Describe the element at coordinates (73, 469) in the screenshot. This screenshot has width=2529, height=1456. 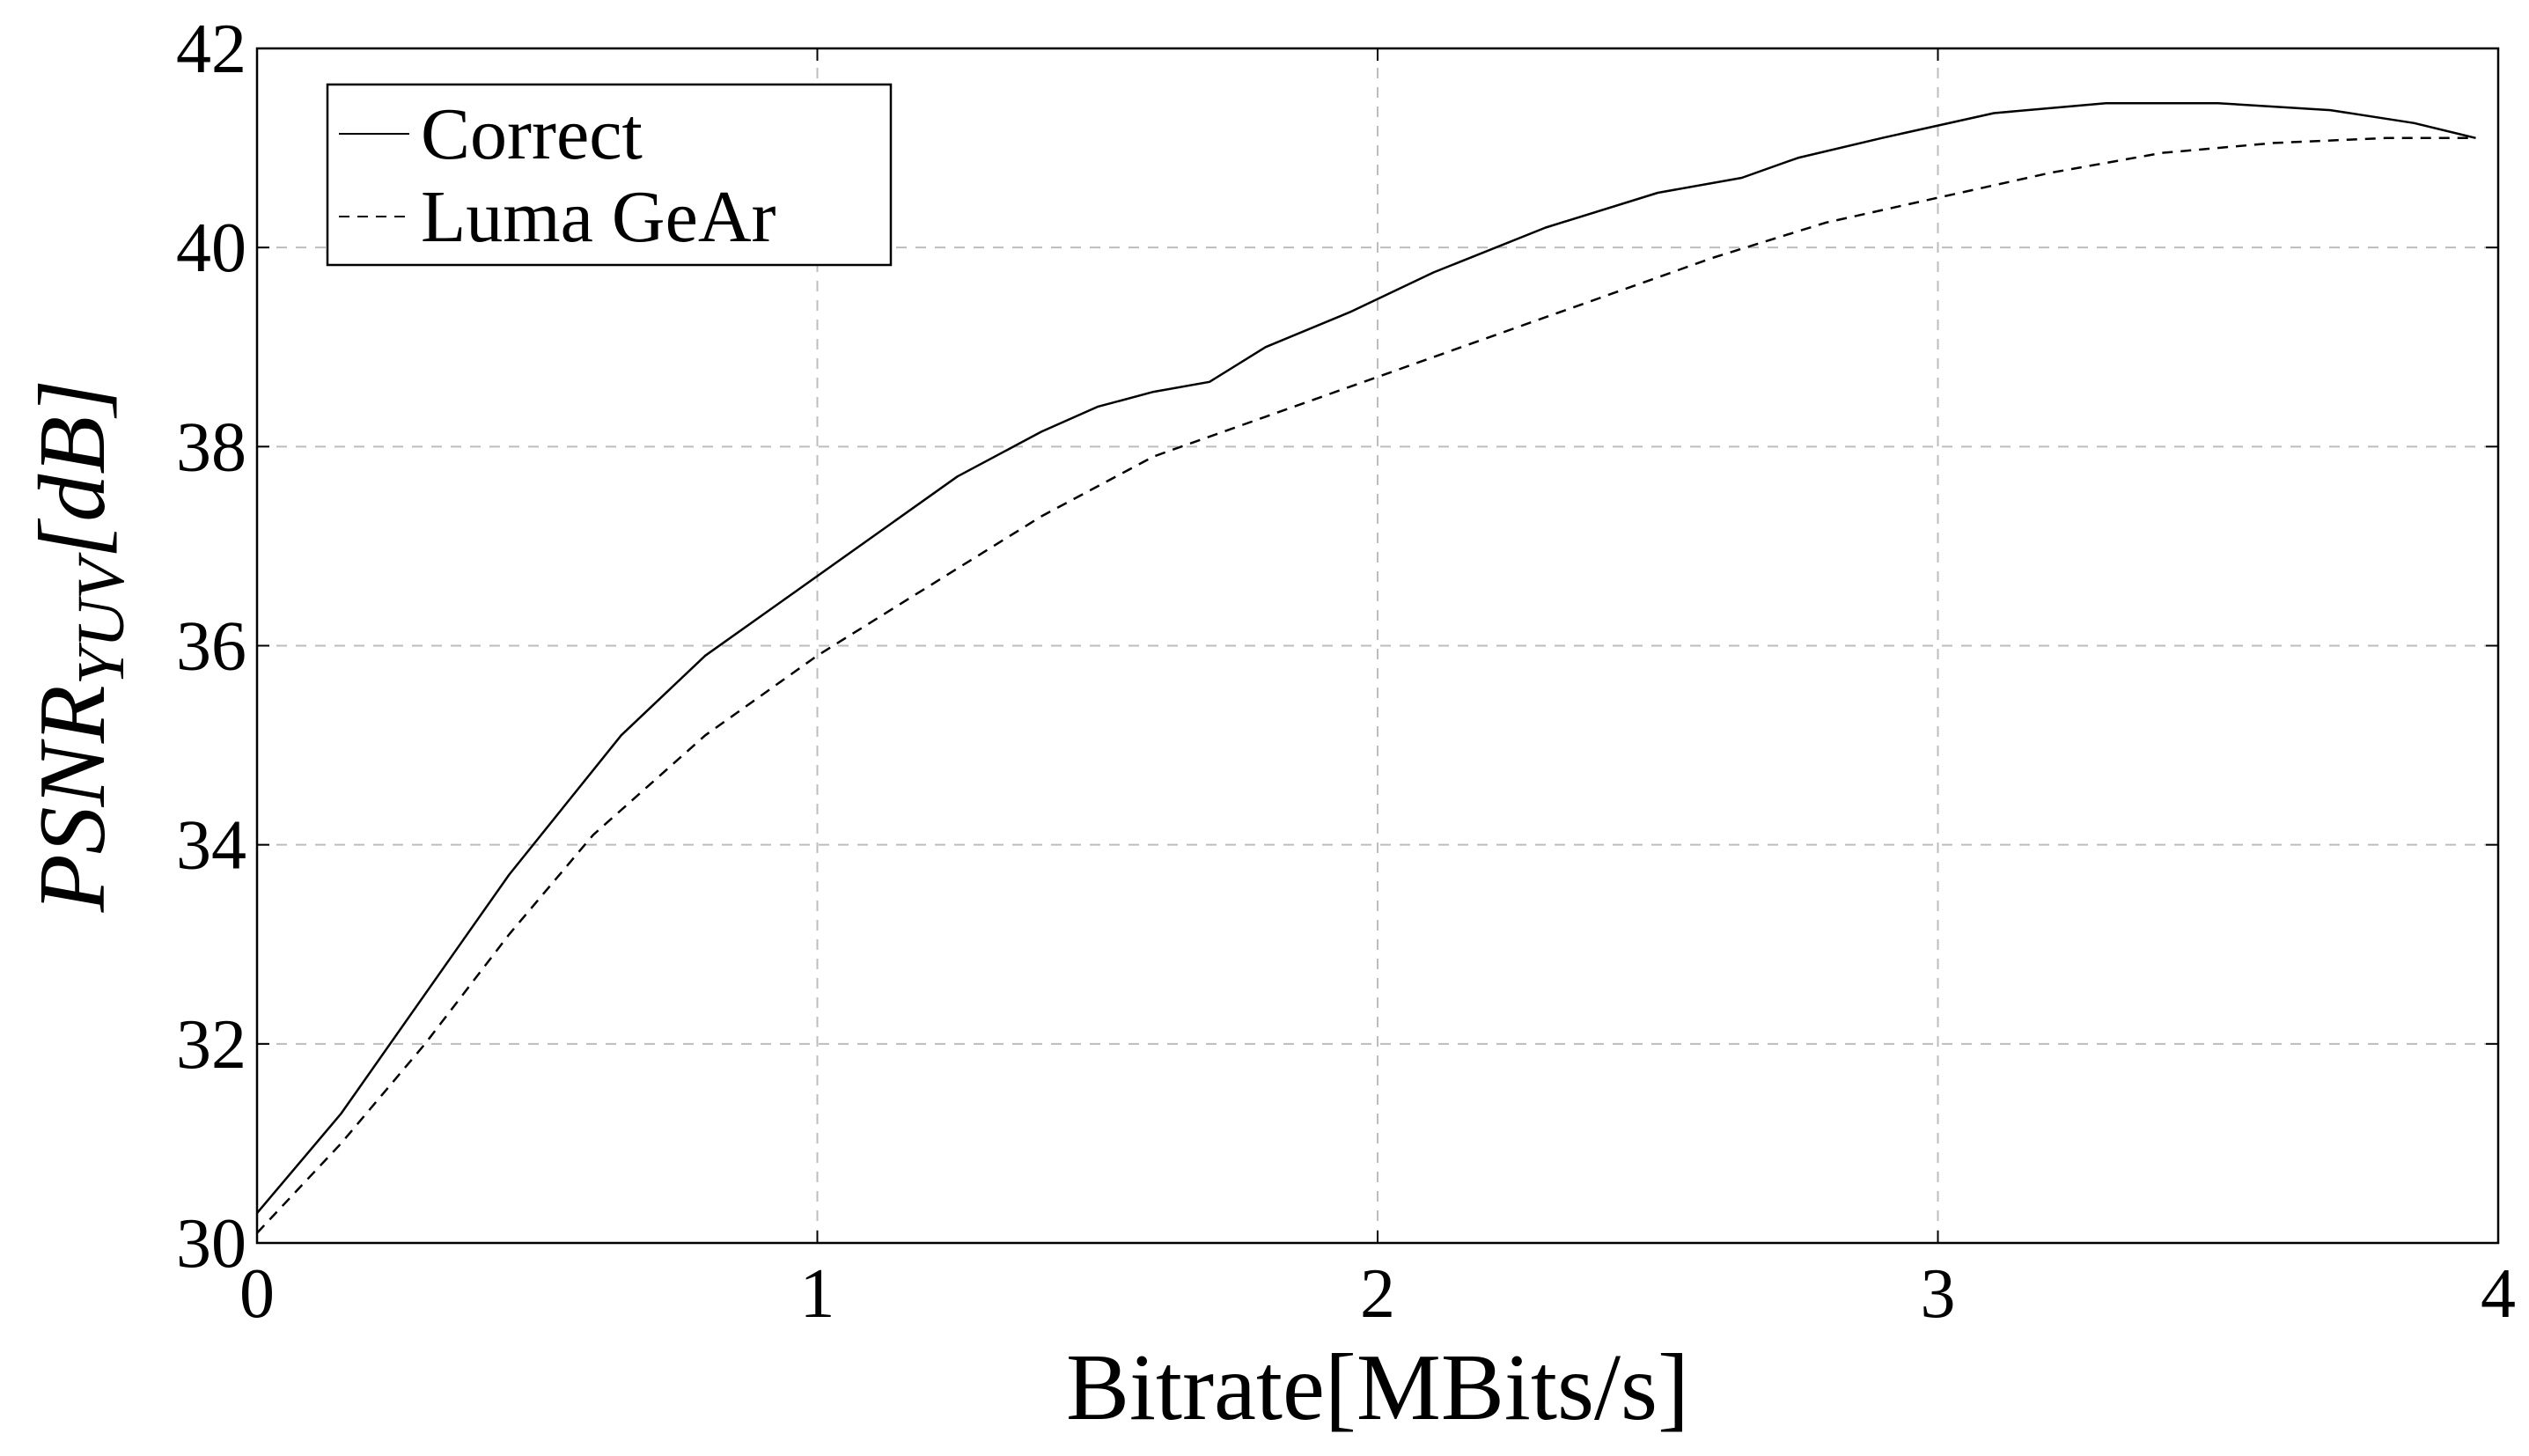
I see `y-axis-title-unit: [dB]` at that location.